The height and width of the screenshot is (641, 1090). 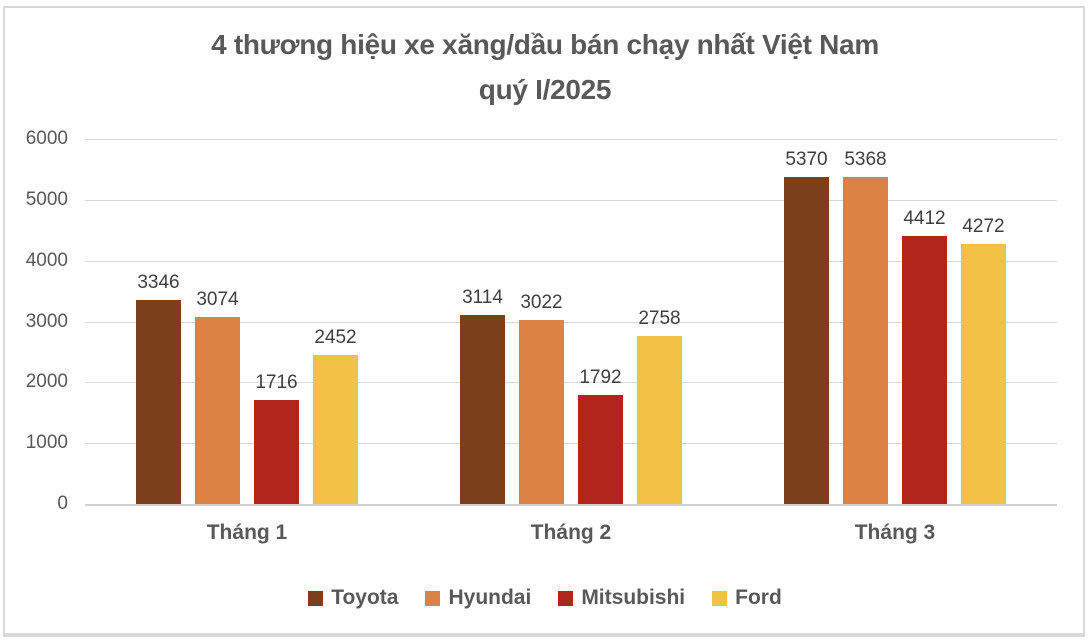 What do you see at coordinates (217, 396) in the screenshot?
I see `bar-hyundai: 3074` at bounding box center [217, 396].